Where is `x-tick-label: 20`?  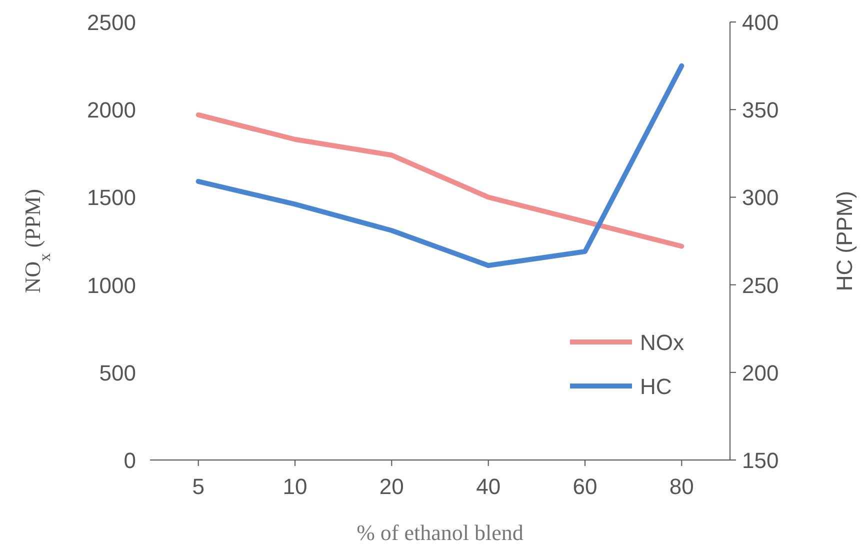
x-tick-label: 20 is located at coordinates (391, 486).